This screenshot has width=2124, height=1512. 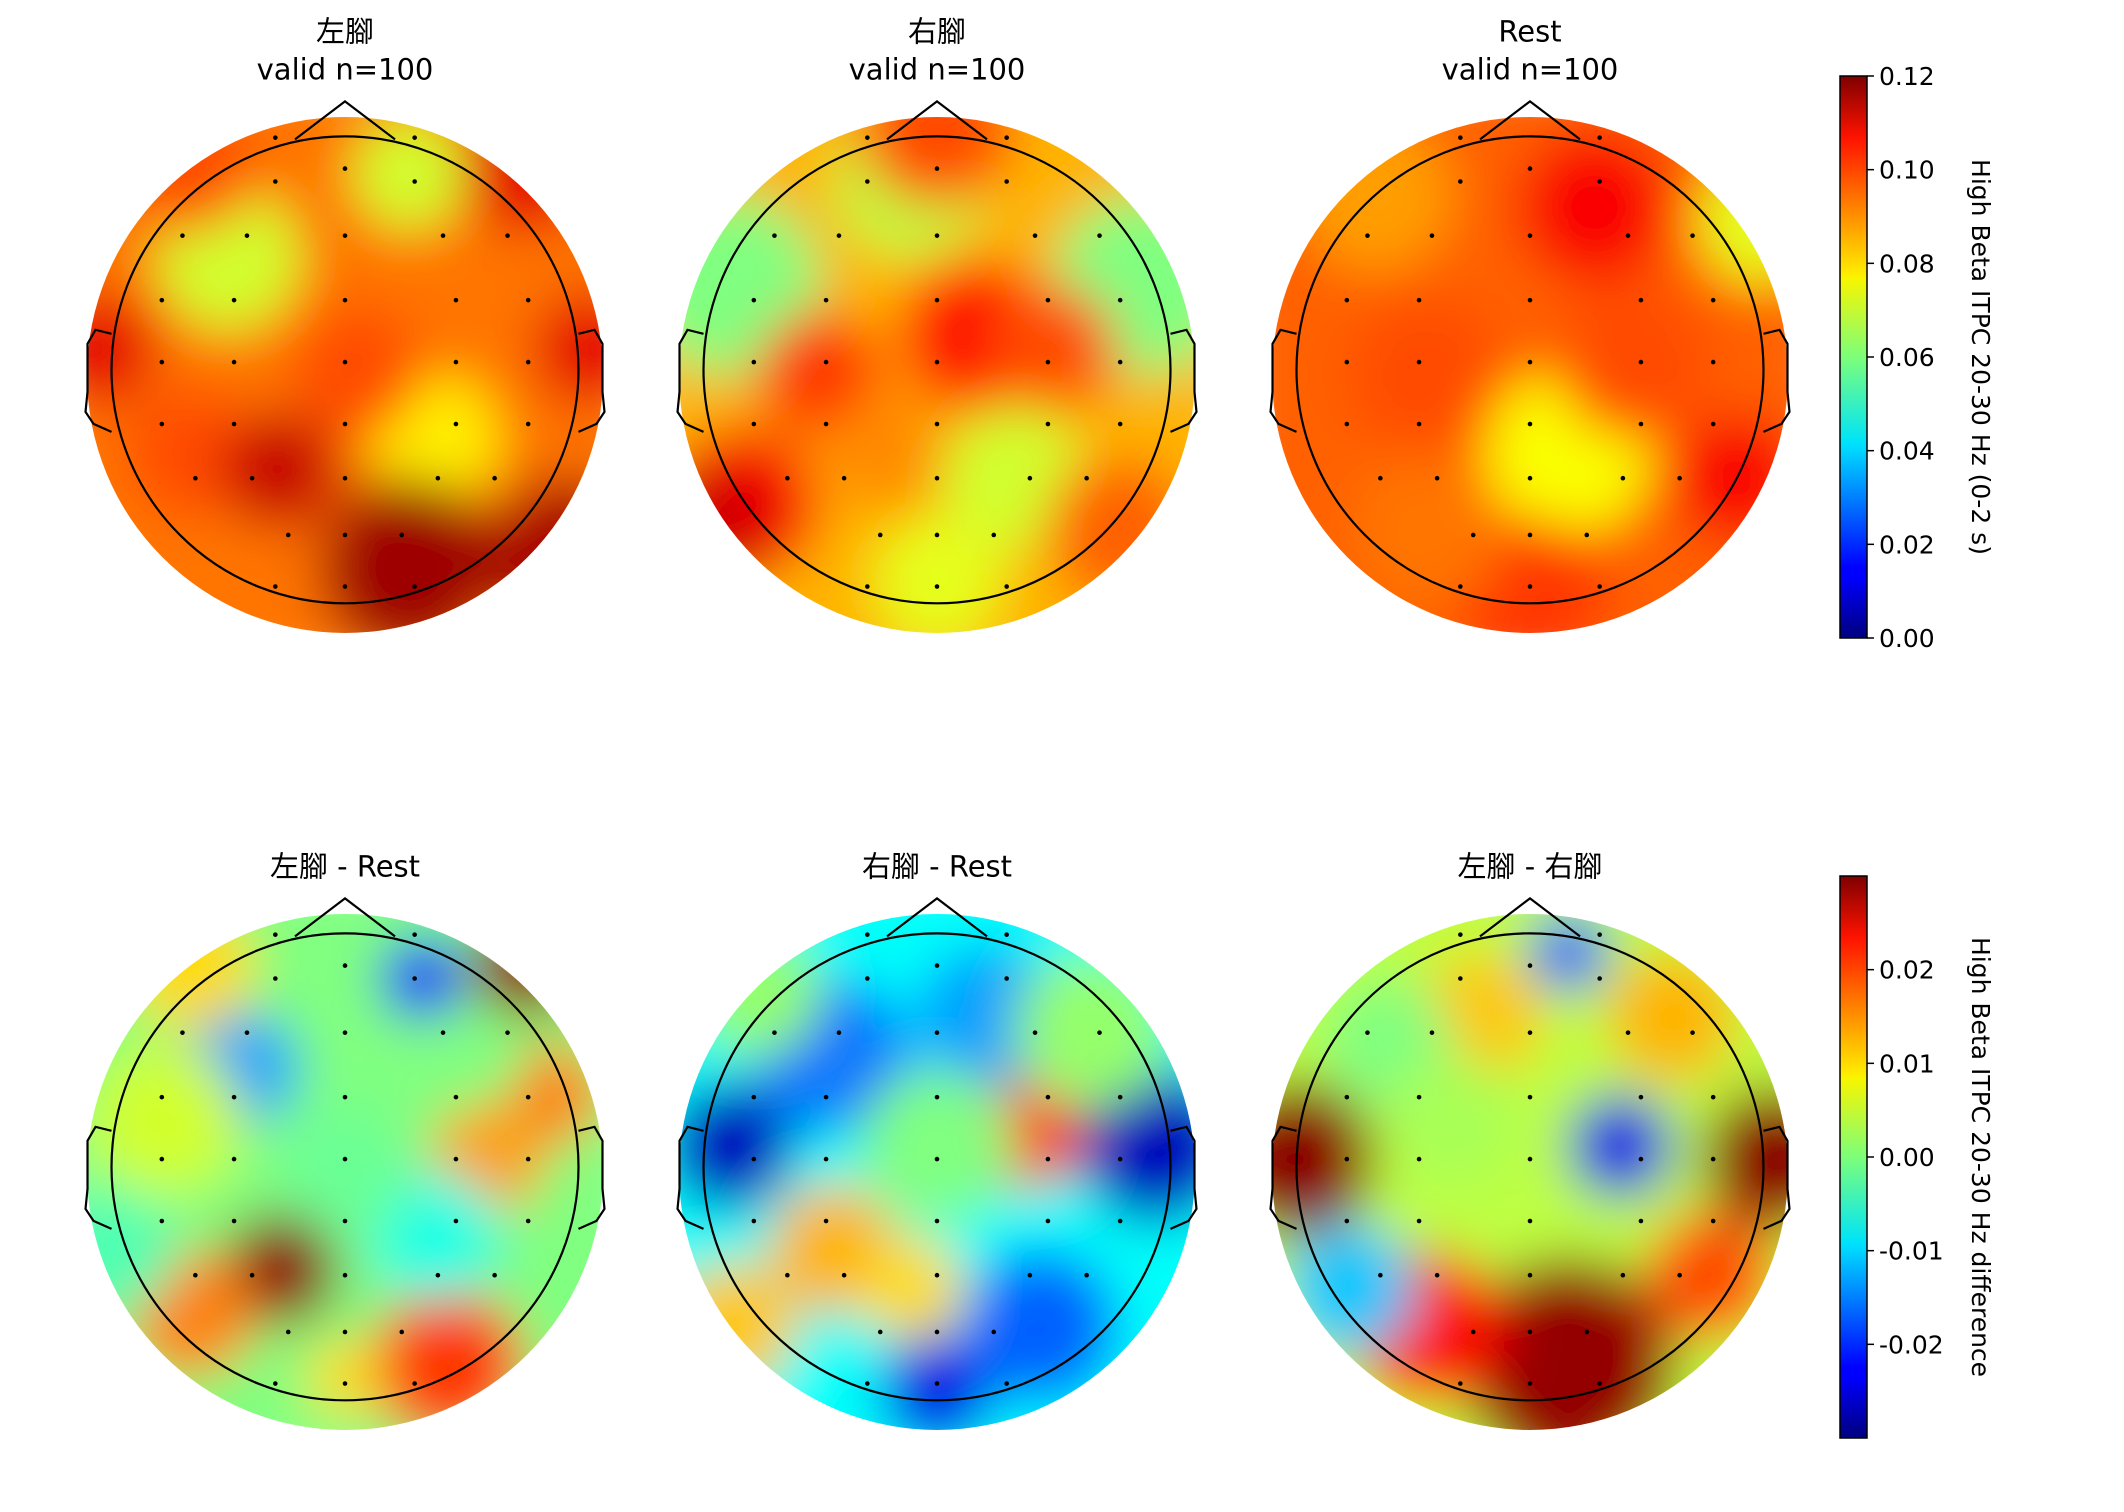 I want to click on panel-title: 左腳, so click(x=345, y=32).